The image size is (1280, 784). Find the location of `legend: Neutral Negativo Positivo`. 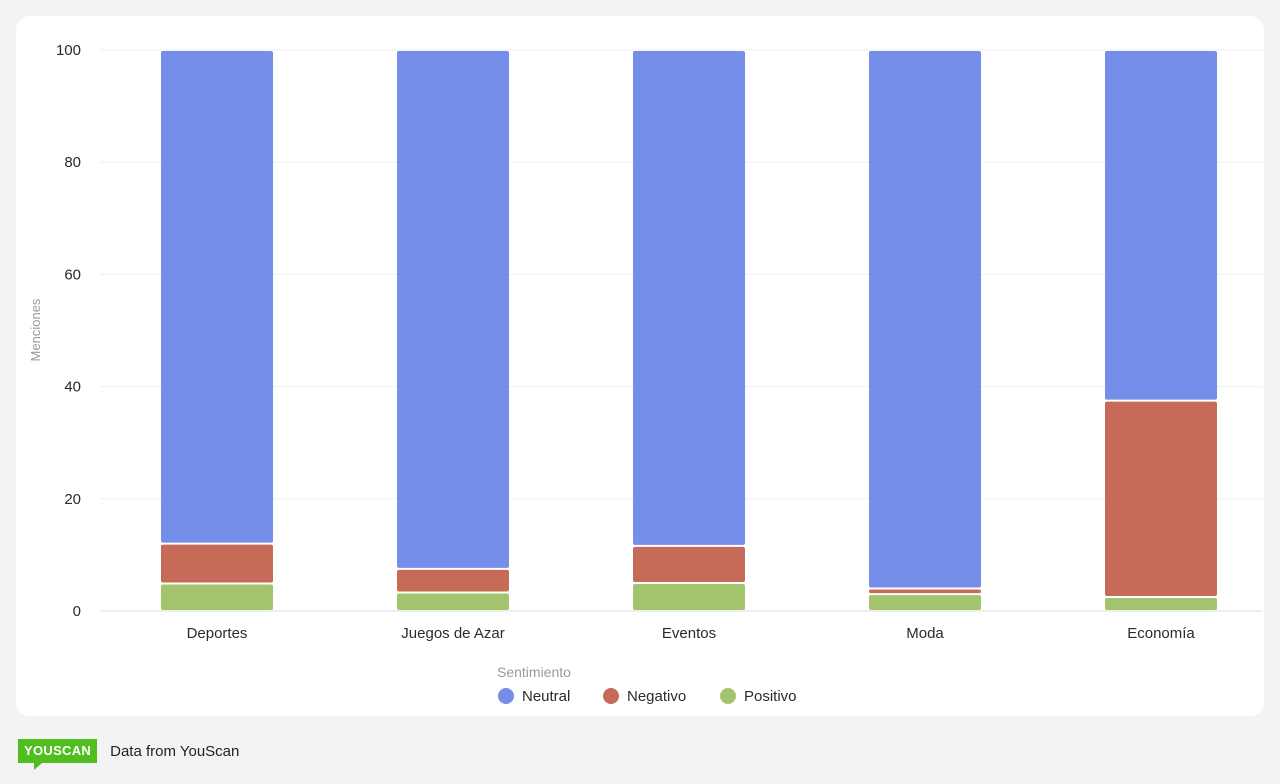

legend: Neutral Negativo Positivo is located at coordinates (647, 696).